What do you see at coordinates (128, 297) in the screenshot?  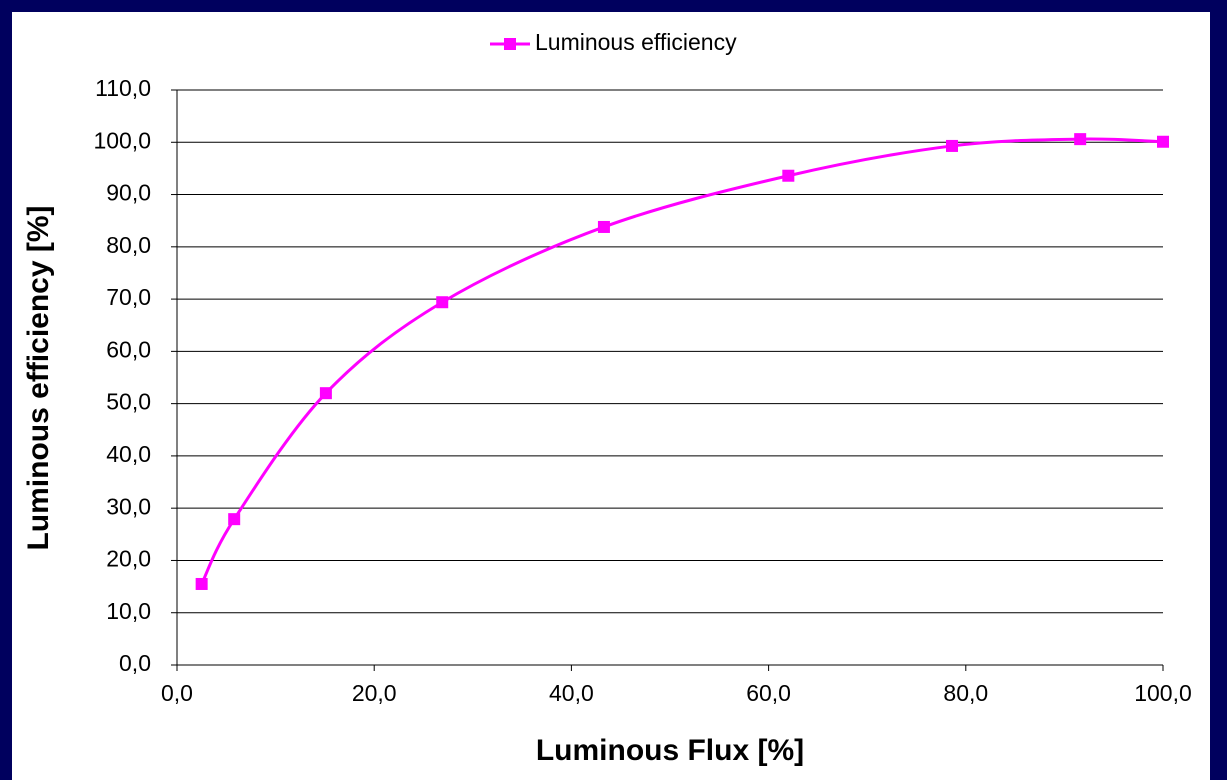 I see `y-tick-label: 70,0` at bounding box center [128, 297].